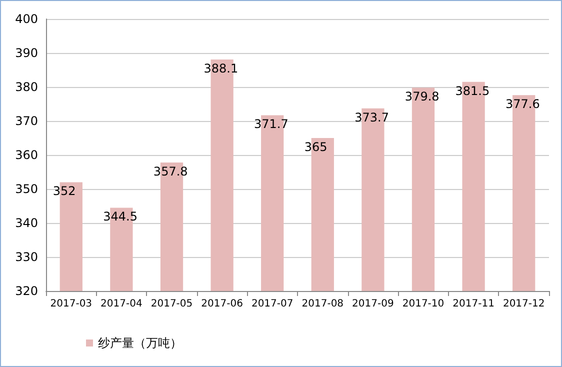 This screenshot has width=562, height=367. What do you see at coordinates (26, 291) in the screenshot?
I see `y-tick-label: 320` at bounding box center [26, 291].